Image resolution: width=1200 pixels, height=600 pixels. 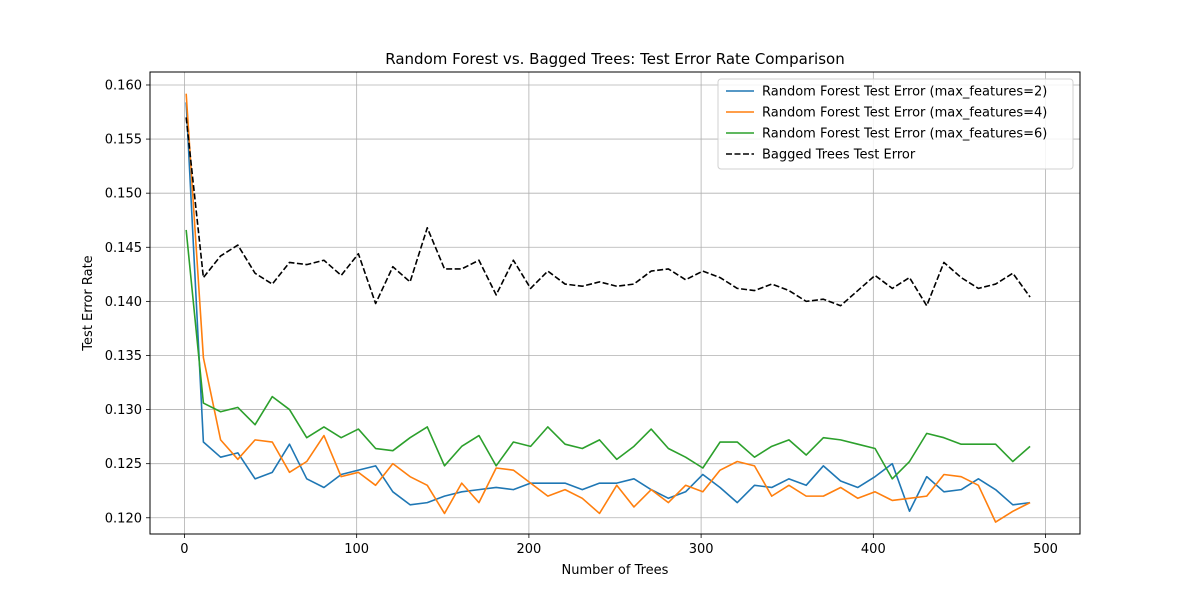 I want to click on y-tick-label: 0.155, so click(x=123, y=140).